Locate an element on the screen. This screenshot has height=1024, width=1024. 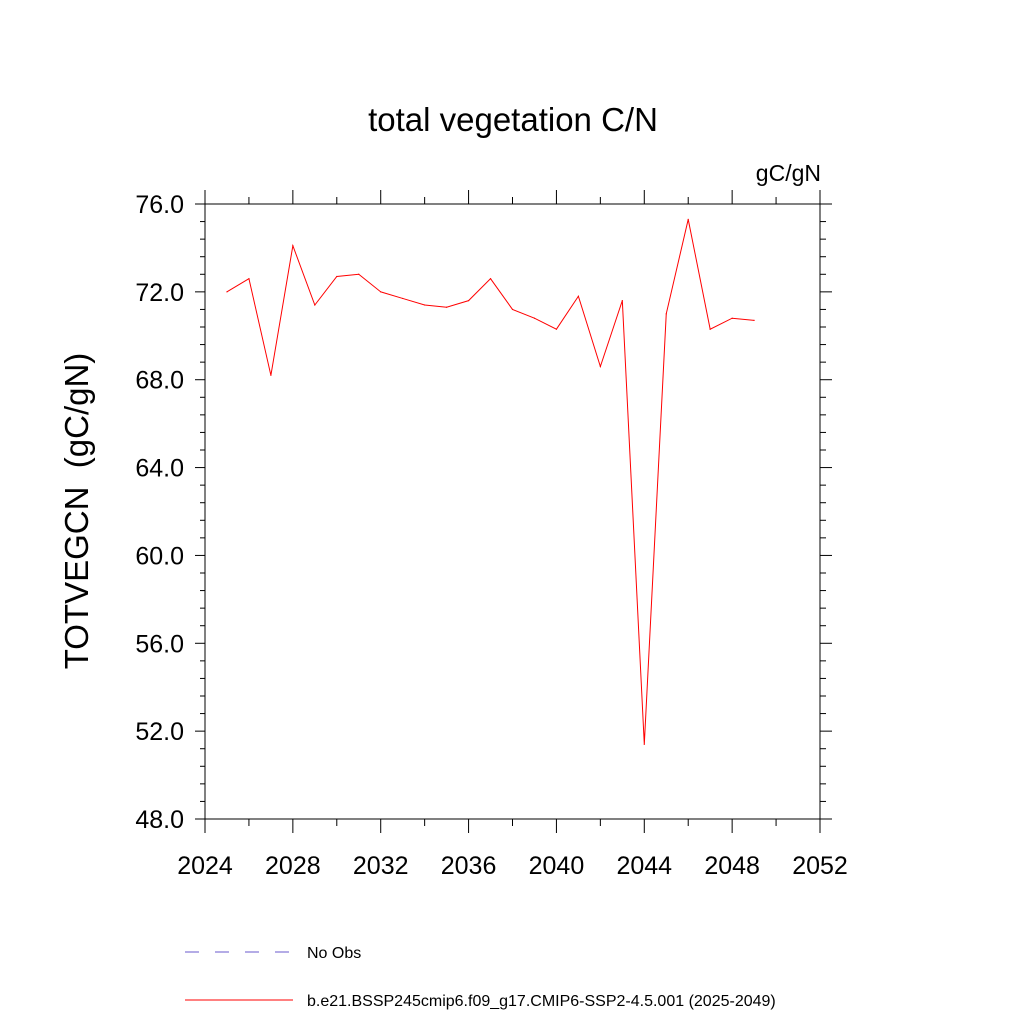
chart-title: total vegetation C/N is located at coordinates (513, 119).